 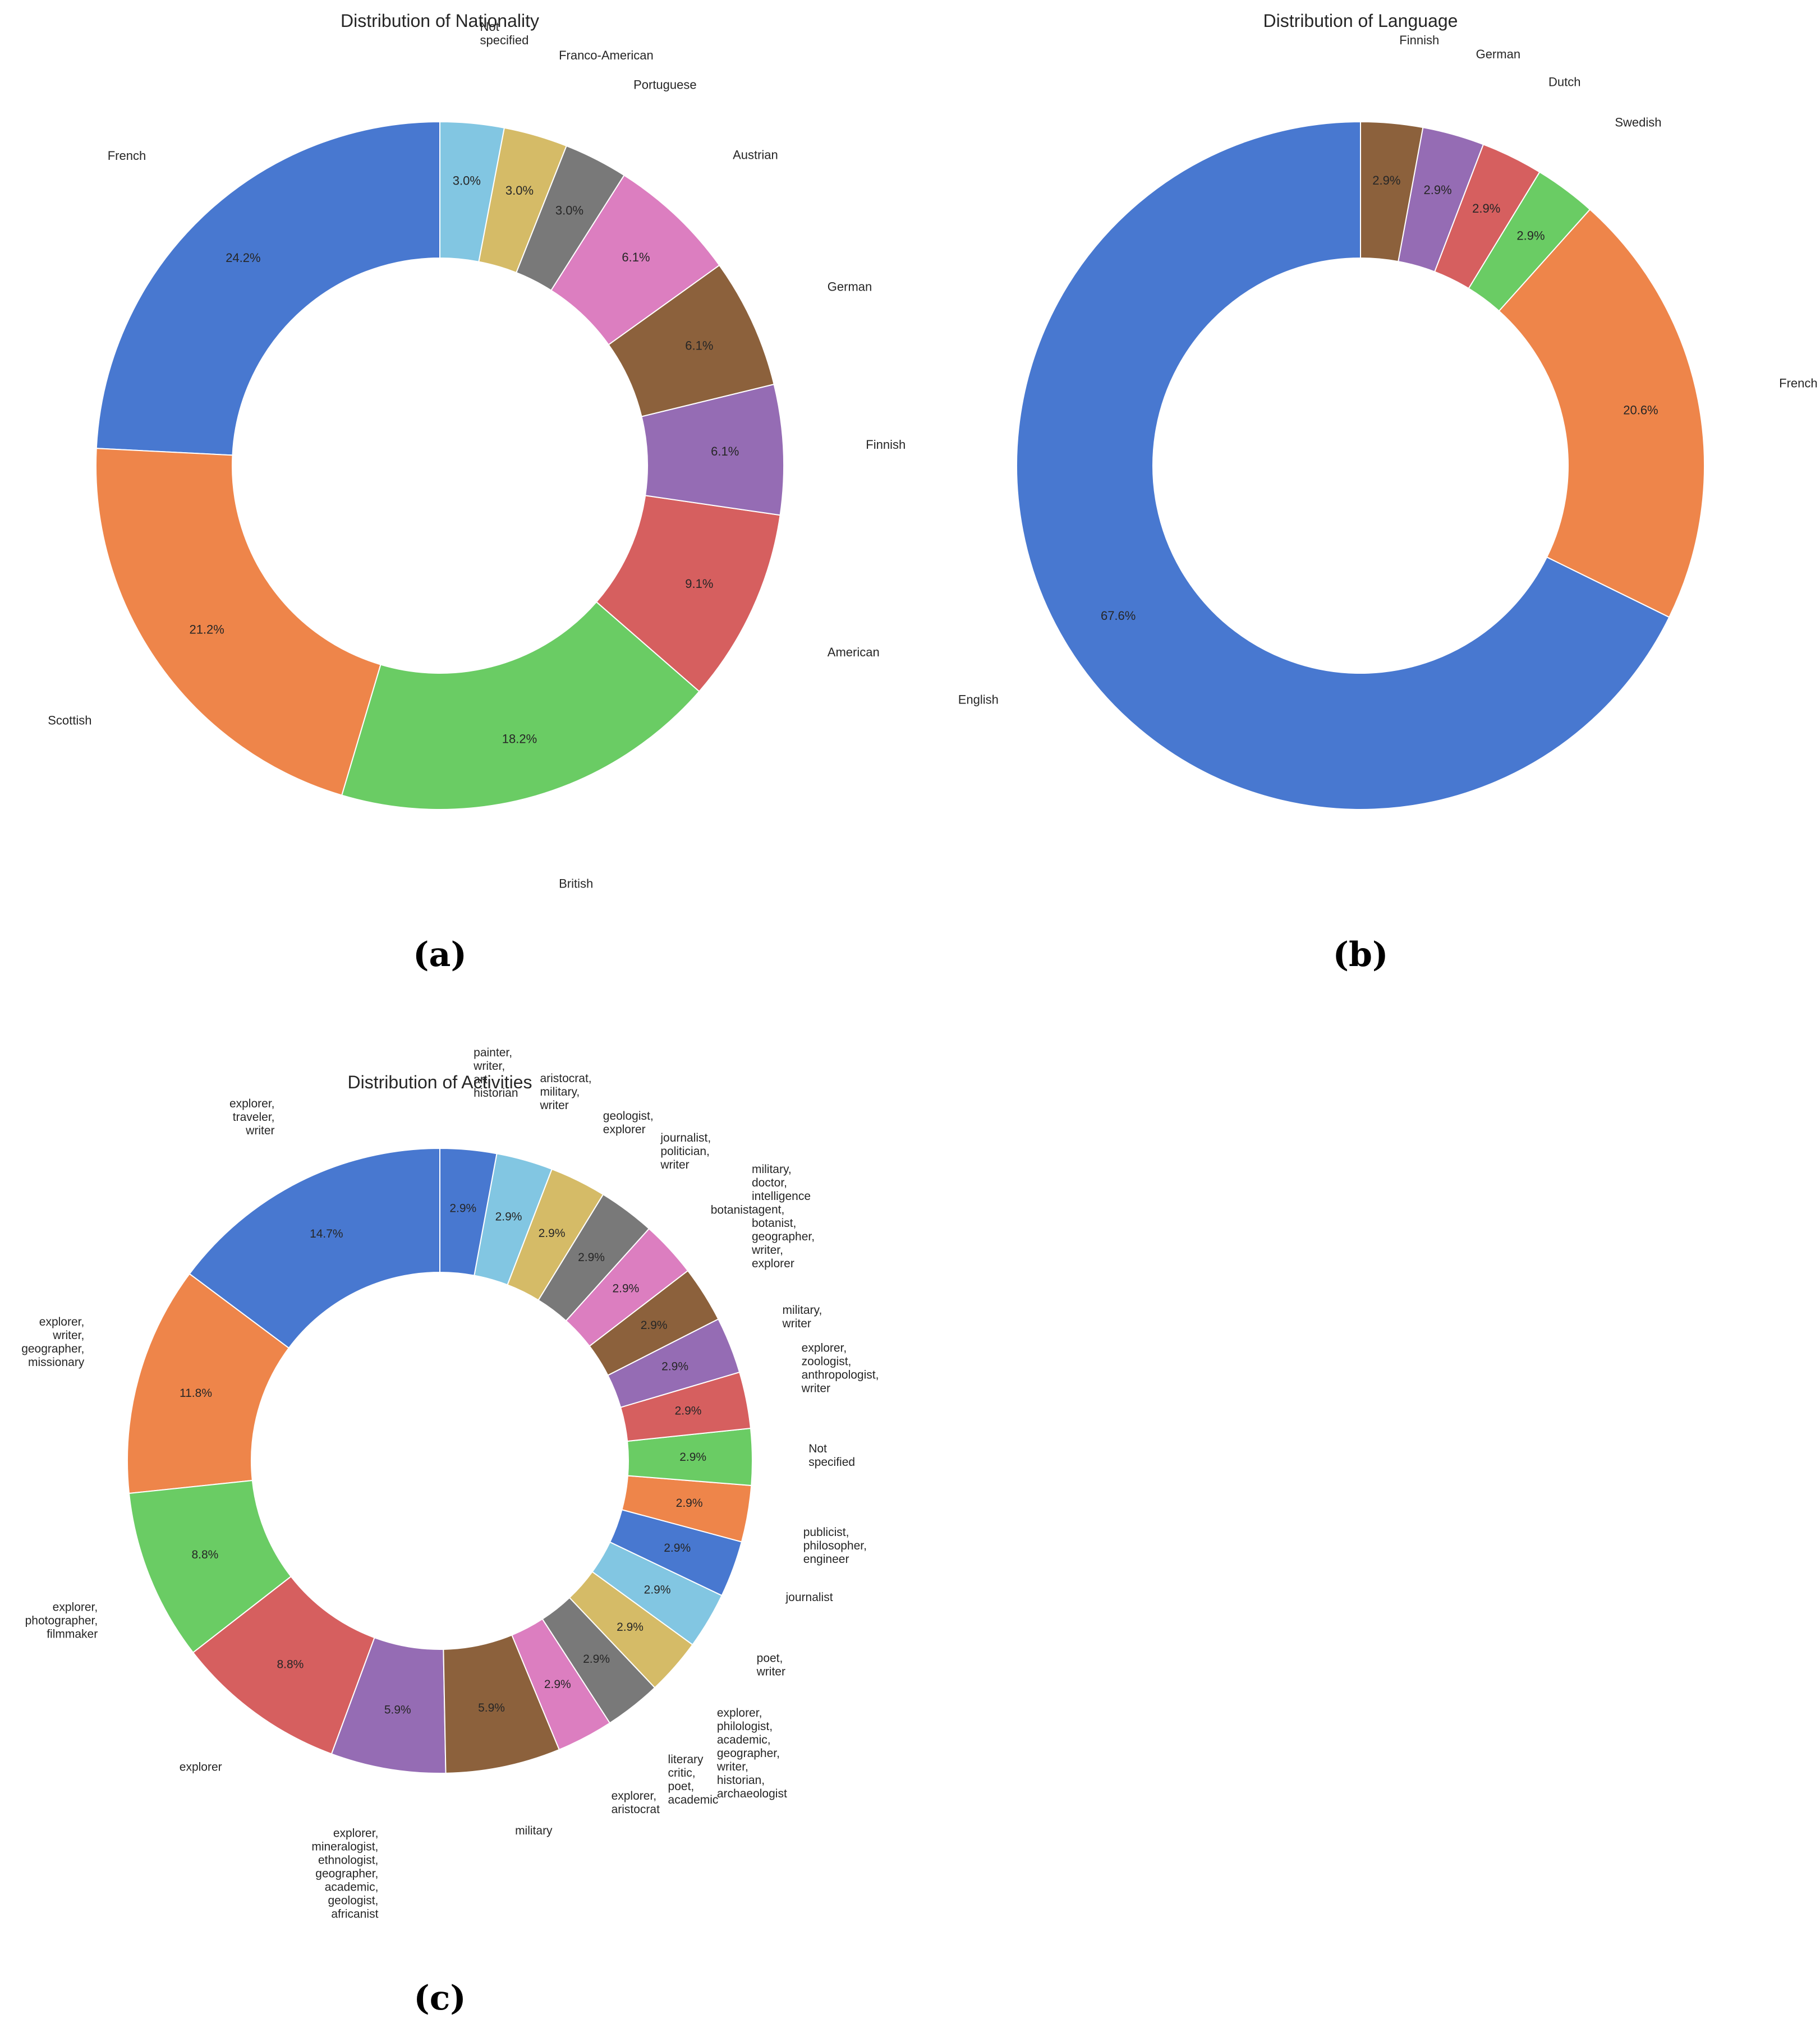 What do you see at coordinates (630, 1628) in the screenshot?
I see `pct-label-explorer-philologist-academic-geographer-writer-historian-archaeologist: 2.9%` at bounding box center [630, 1628].